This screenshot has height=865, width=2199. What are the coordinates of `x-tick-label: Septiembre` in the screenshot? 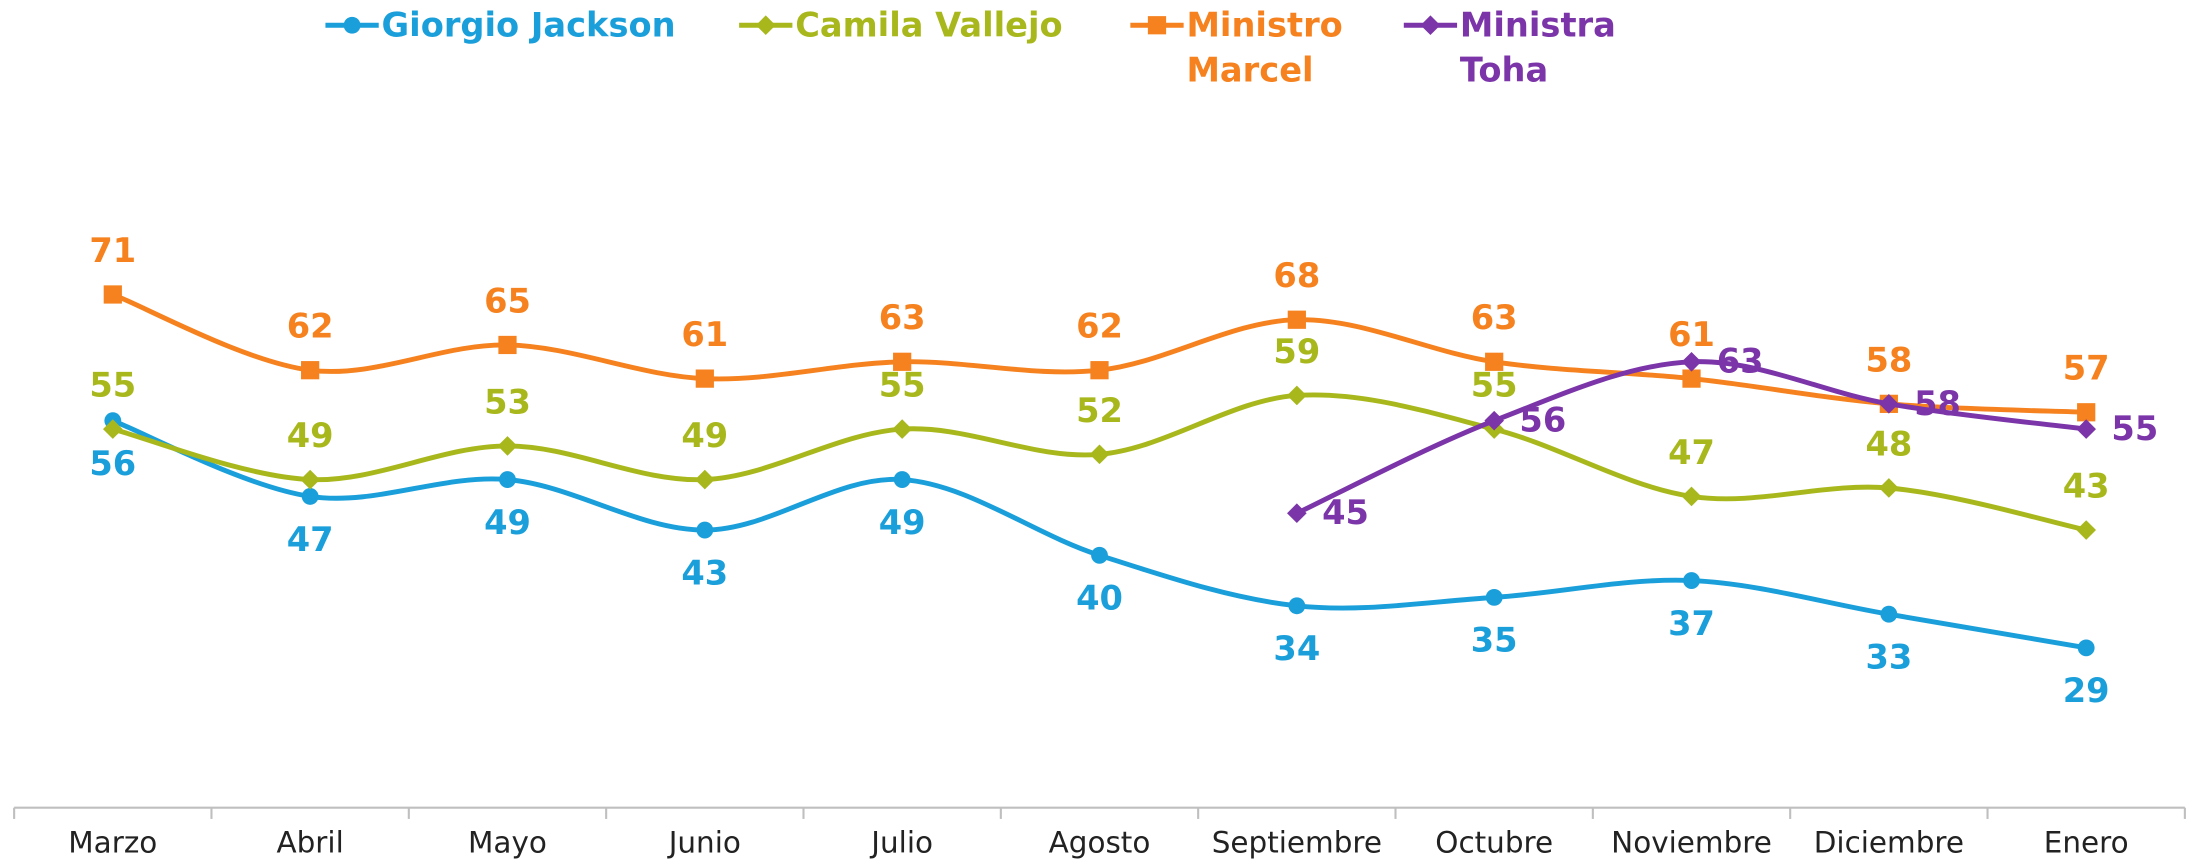 It's located at (1297, 843).